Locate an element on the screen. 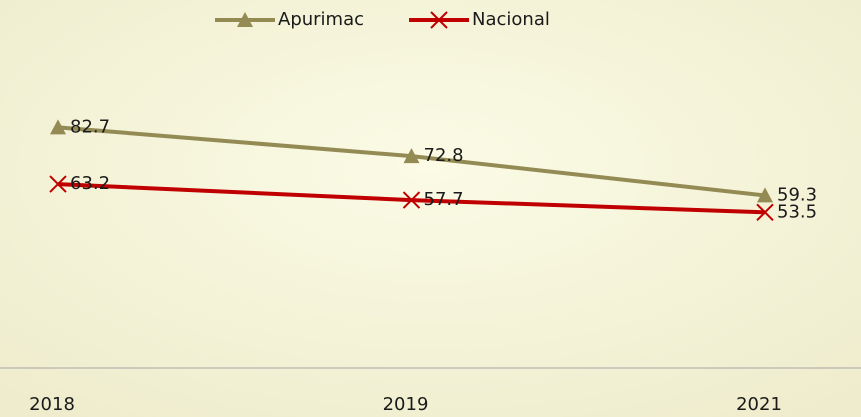  data-label: 57.7 is located at coordinates (444, 199).